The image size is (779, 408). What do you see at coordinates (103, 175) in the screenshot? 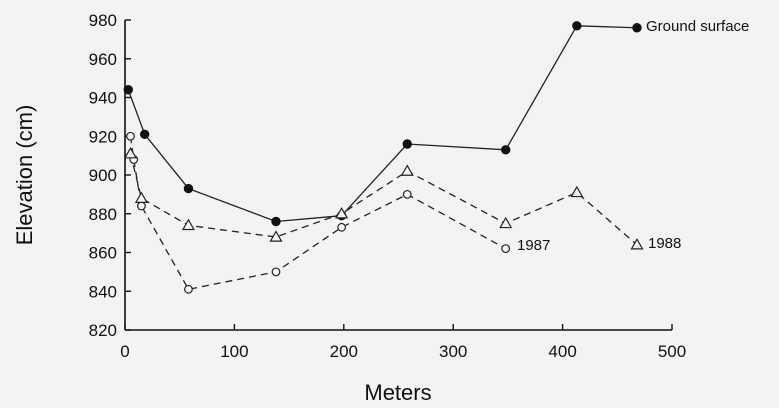
I see `y-tick-label: 900` at bounding box center [103, 175].